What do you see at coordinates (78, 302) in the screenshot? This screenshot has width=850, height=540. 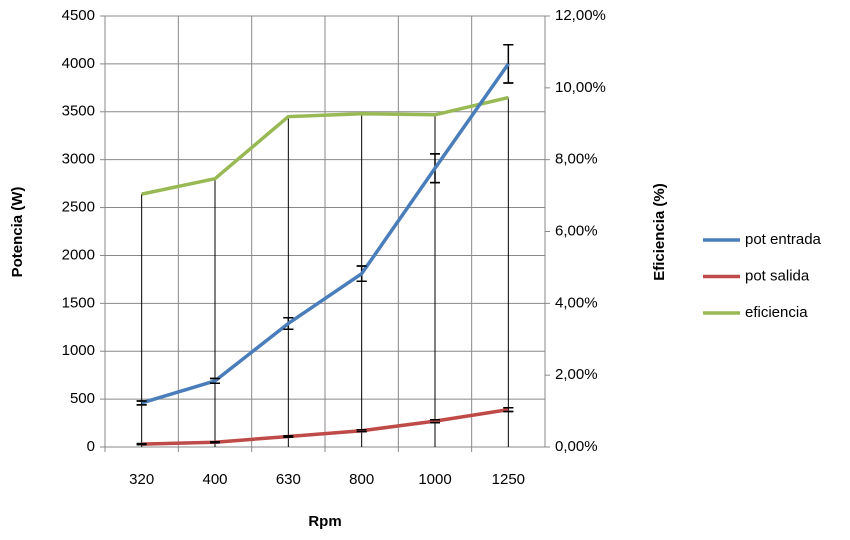 I see `y-tick-label: 1500` at bounding box center [78, 302].